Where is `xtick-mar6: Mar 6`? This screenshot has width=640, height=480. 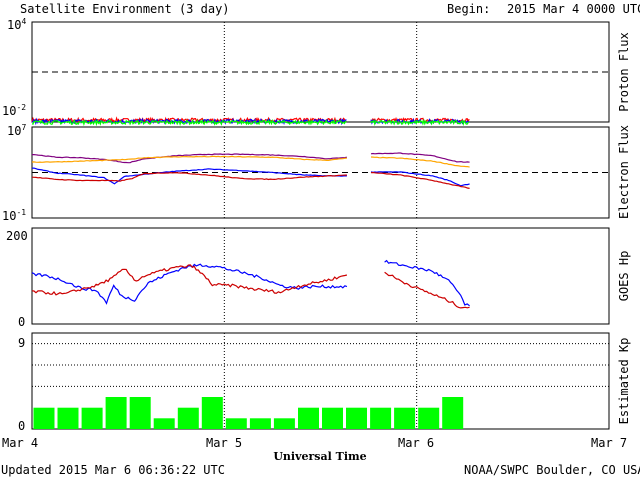
xtick-mar6: Mar 6 is located at coordinates (416, 443).